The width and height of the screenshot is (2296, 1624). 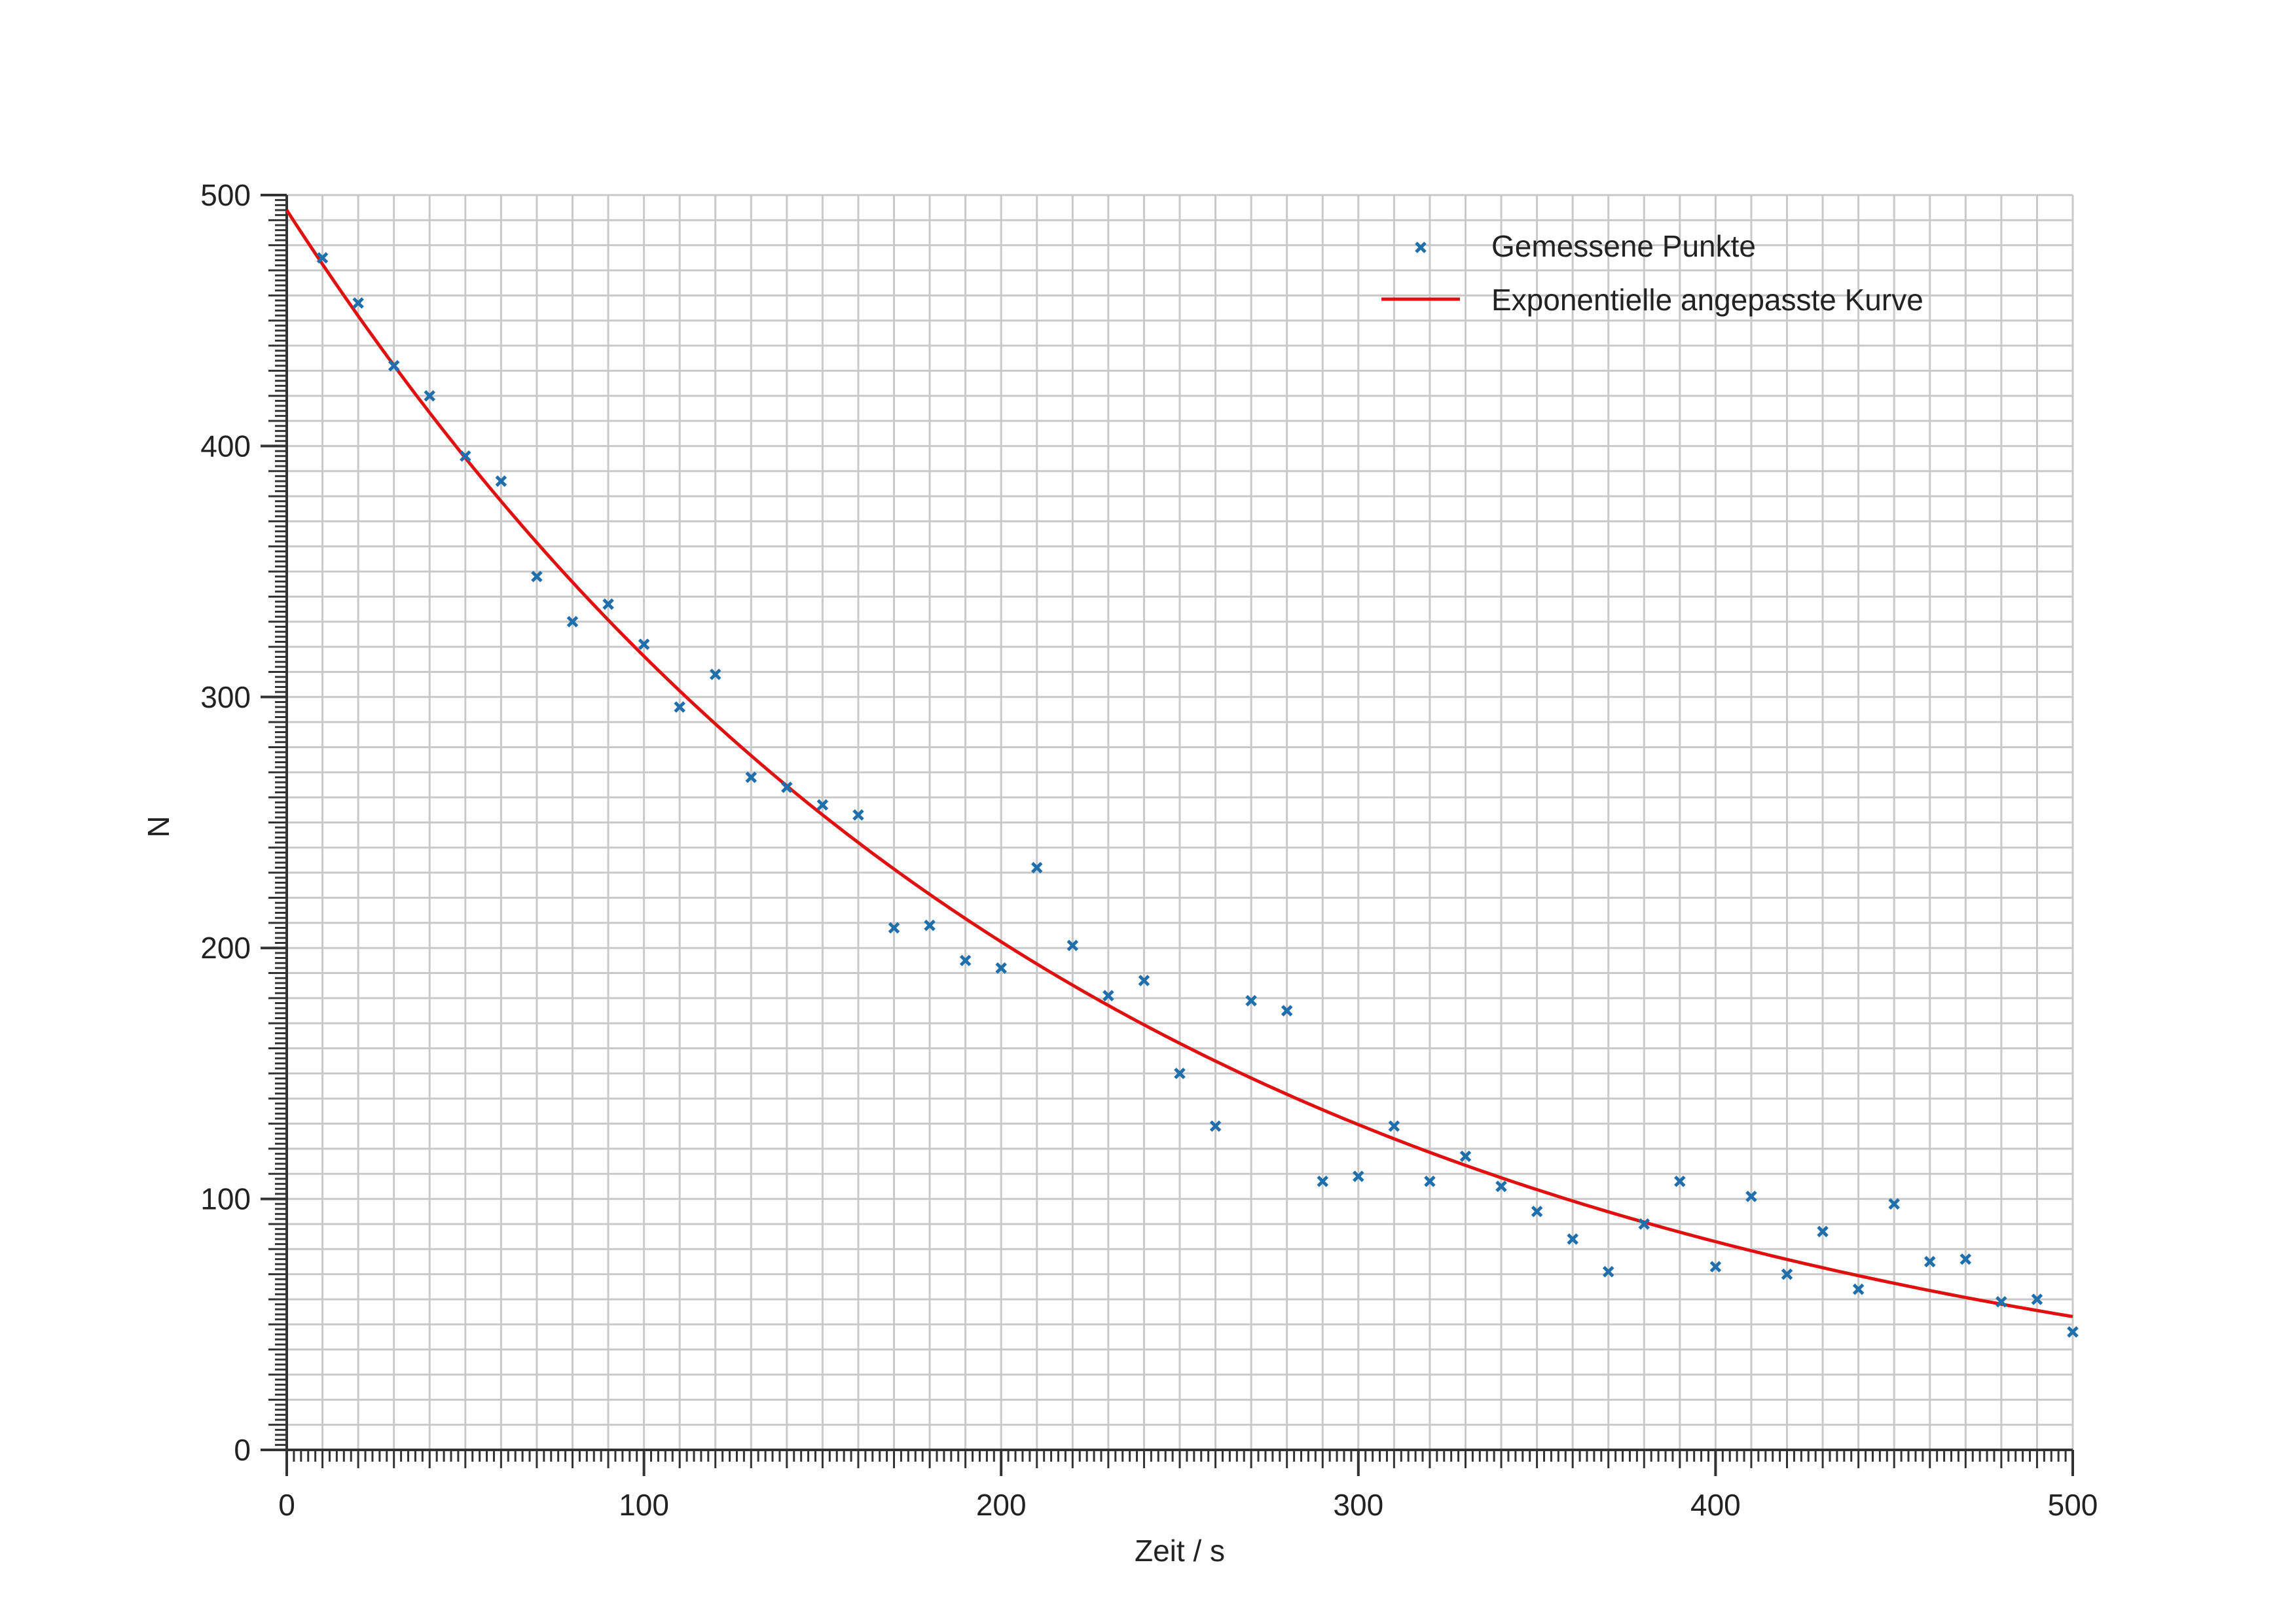 I want to click on y-tick-label: 400, so click(x=225, y=446).